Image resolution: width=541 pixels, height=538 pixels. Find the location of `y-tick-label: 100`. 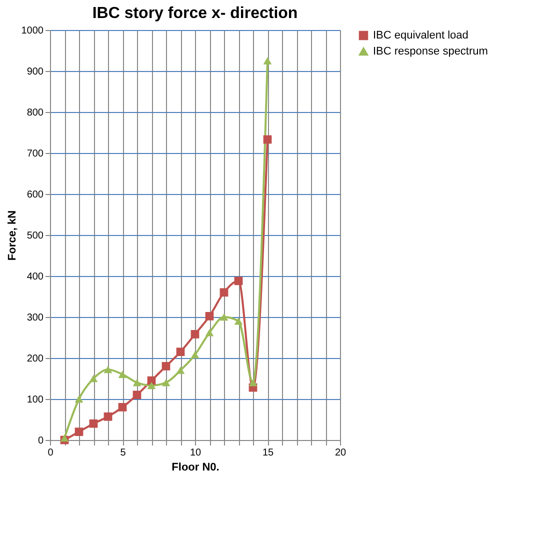

y-tick-label: 100 is located at coordinates (35, 400).